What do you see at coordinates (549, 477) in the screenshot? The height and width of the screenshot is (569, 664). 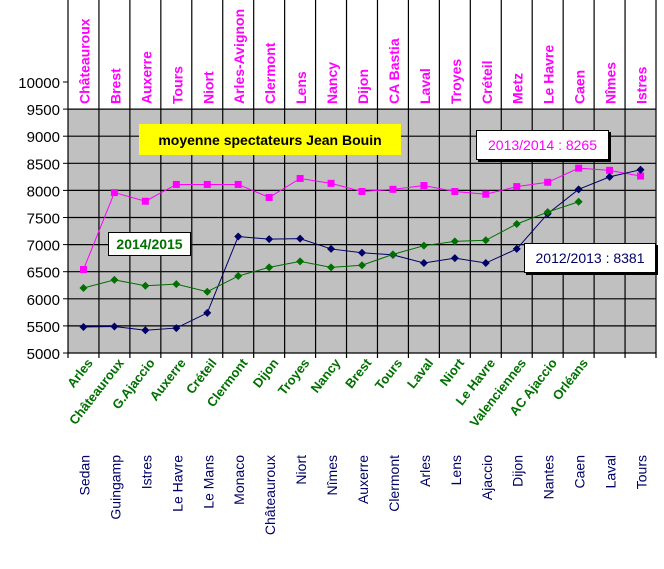 I see `x-label-2012-2013: Nantes` at bounding box center [549, 477].